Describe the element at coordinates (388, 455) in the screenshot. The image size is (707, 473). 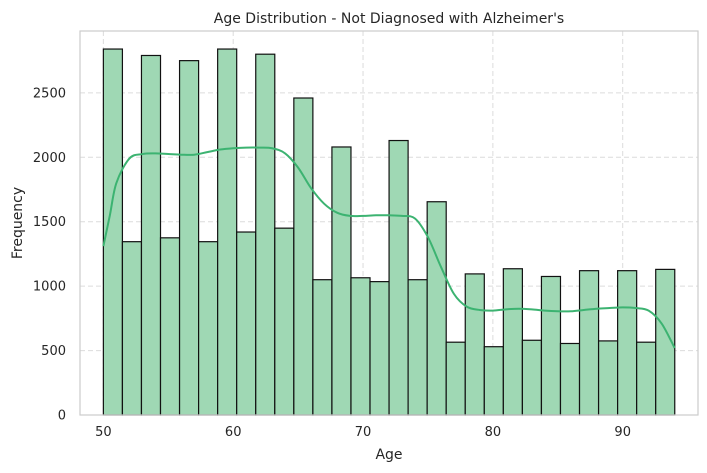
I see `x-axis-label: Age` at that location.